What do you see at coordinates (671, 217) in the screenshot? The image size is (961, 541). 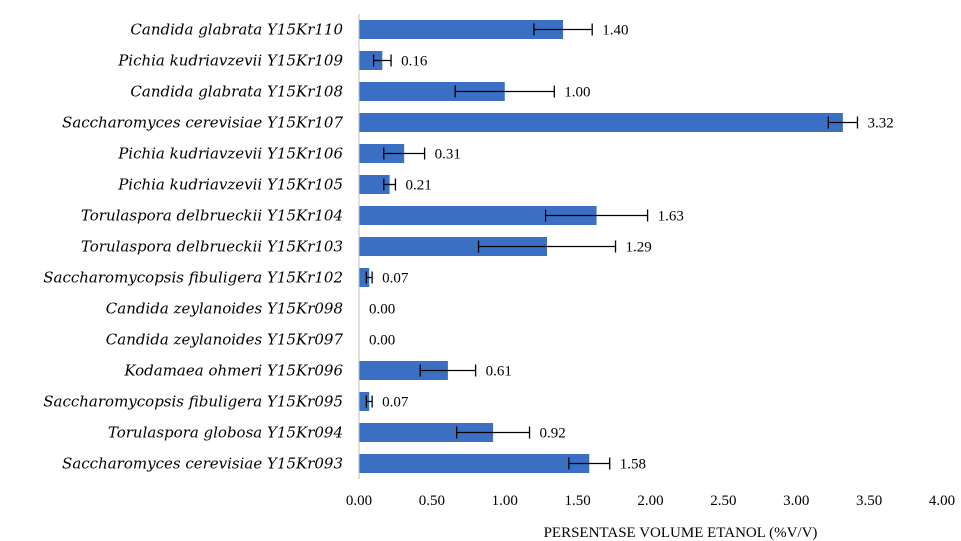 I see `data-label: 1.63` at bounding box center [671, 217].